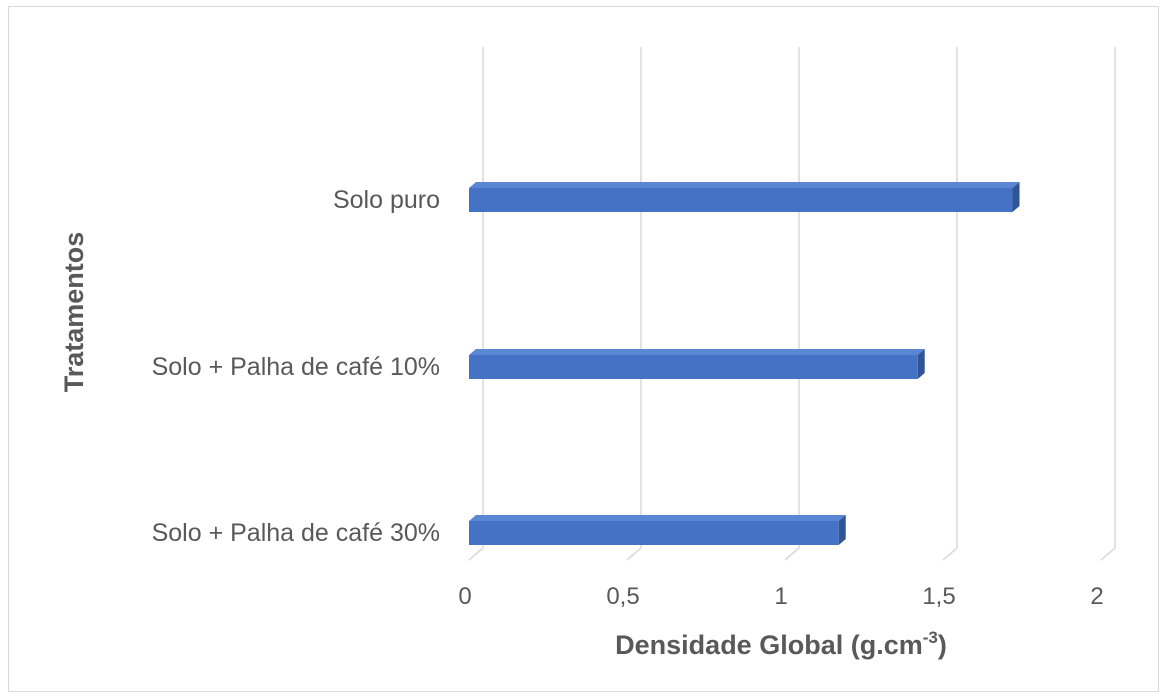 This screenshot has width=1168, height=699. I want to click on x-axis-title-main: Densidade Global (g.cm, so click(769, 645).